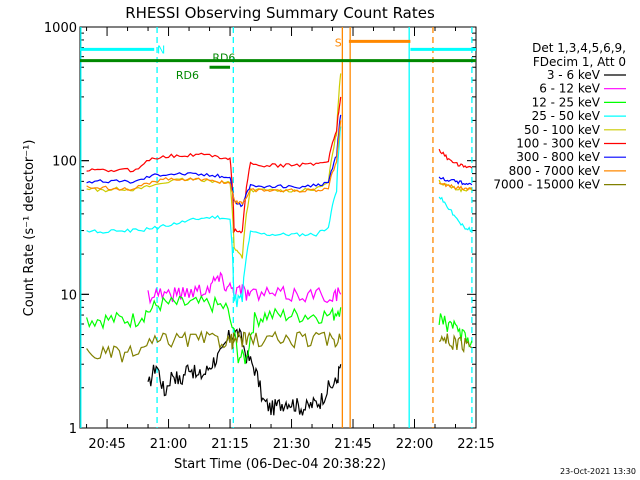 The width and height of the screenshot is (640, 480). Describe the element at coordinates (562, 130) in the screenshot. I see `legend-entry-label: 50 - 100 keV` at that location.